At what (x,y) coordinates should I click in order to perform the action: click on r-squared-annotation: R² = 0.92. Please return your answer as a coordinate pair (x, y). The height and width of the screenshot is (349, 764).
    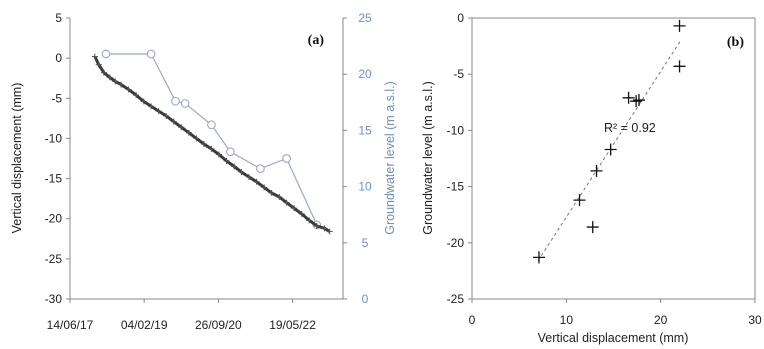
    Looking at the image, I should click on (630, 128).